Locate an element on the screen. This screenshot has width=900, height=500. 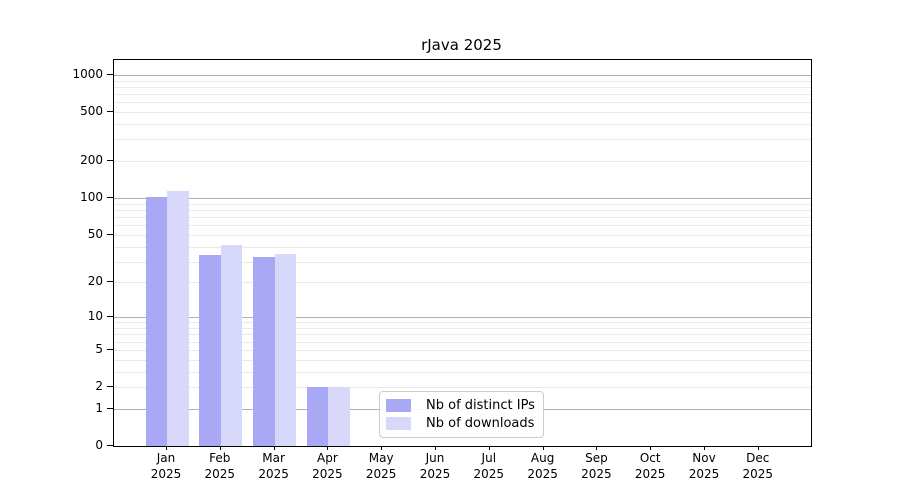
y-tick-label: 1000 is located at coordinates (87, 73).